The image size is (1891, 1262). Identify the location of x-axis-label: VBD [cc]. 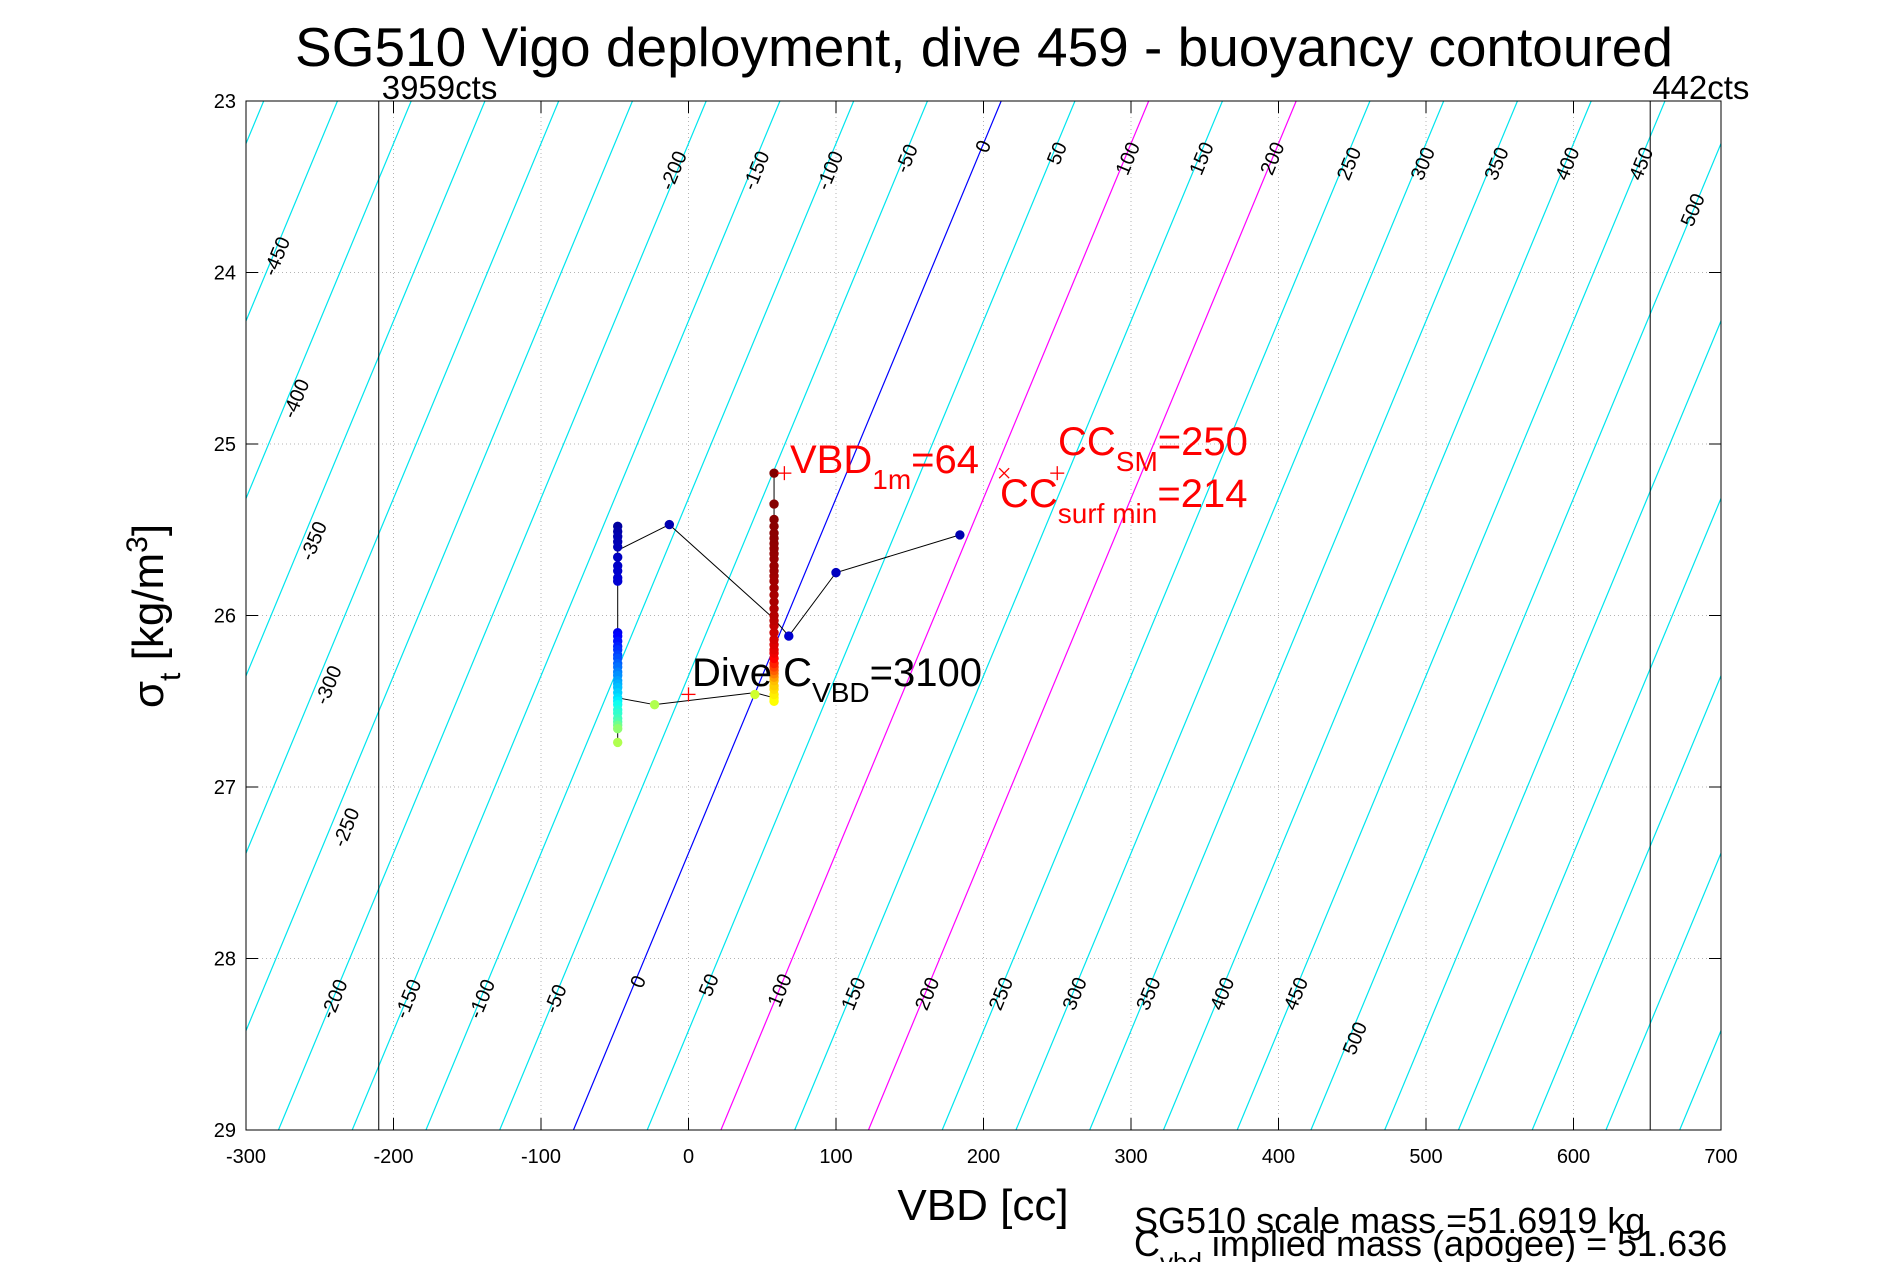
(982, 1205).